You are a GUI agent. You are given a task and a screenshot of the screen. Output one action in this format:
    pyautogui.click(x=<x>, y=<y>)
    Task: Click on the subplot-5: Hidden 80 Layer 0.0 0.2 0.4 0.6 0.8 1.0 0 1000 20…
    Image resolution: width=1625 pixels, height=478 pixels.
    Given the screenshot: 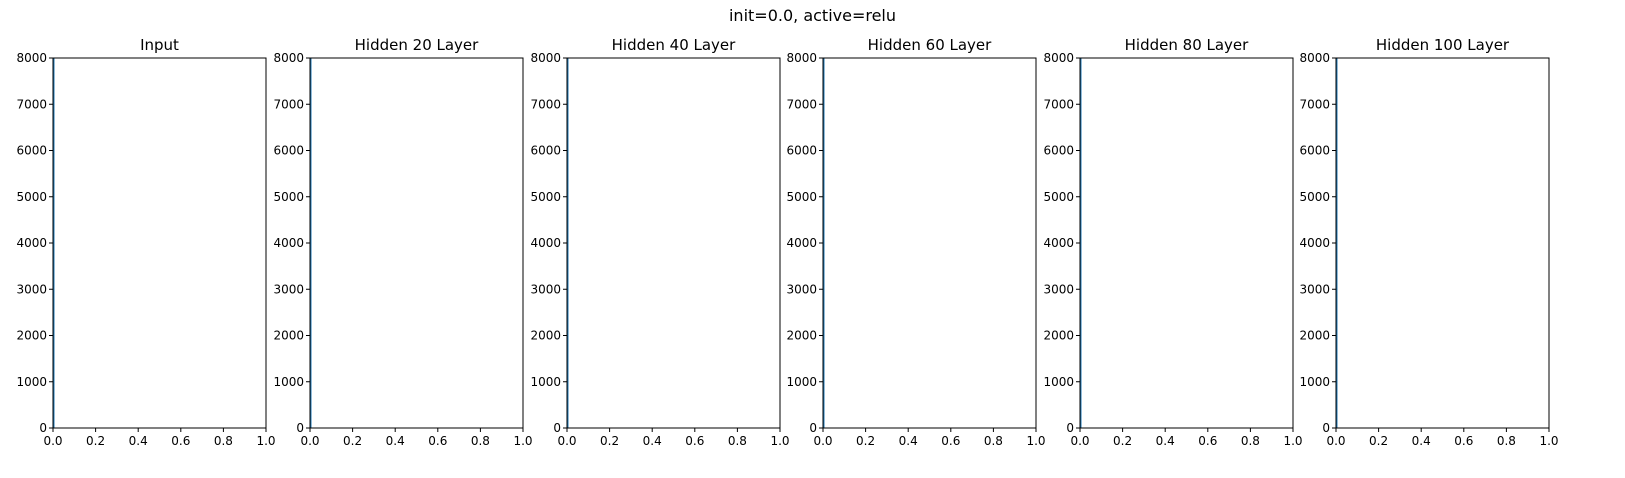 What is the action you would take?
    pyautogui.click(x=1172, y=242)
    